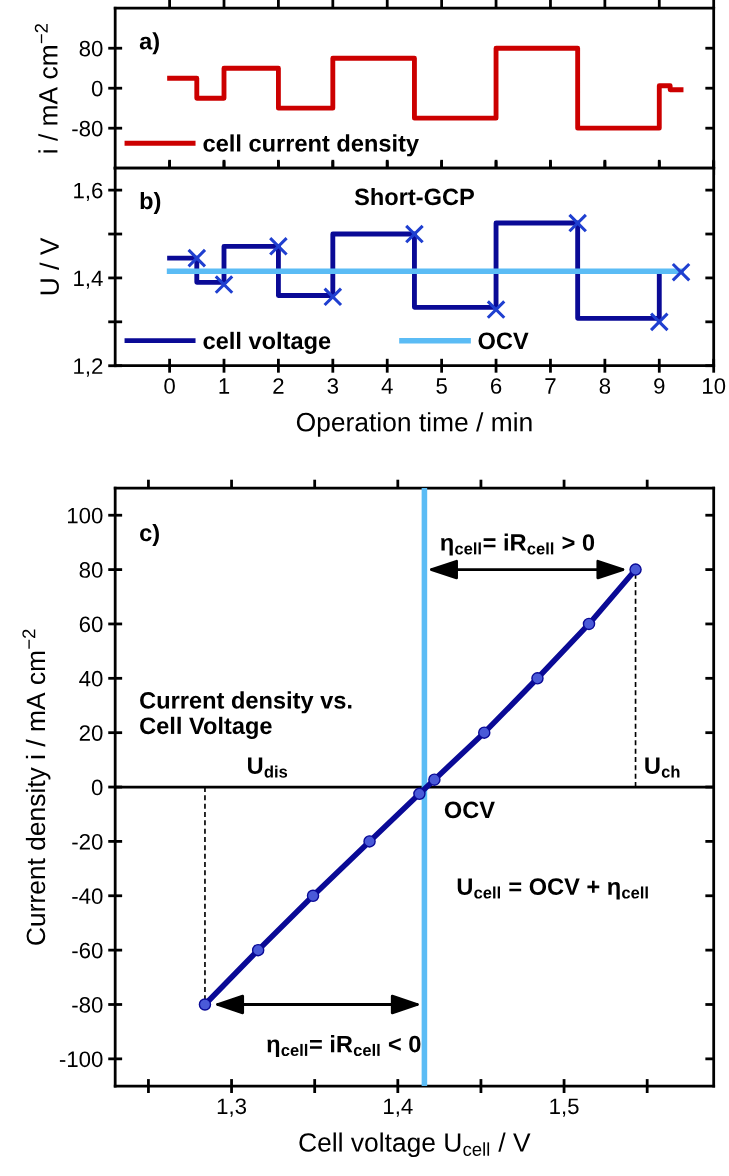 This screenshot has width=729, height=1176. What do you see at coordinates (81, 1059) in the screenshot?
I see `y-tick-label: -100` at bounding box center [81, 1059].